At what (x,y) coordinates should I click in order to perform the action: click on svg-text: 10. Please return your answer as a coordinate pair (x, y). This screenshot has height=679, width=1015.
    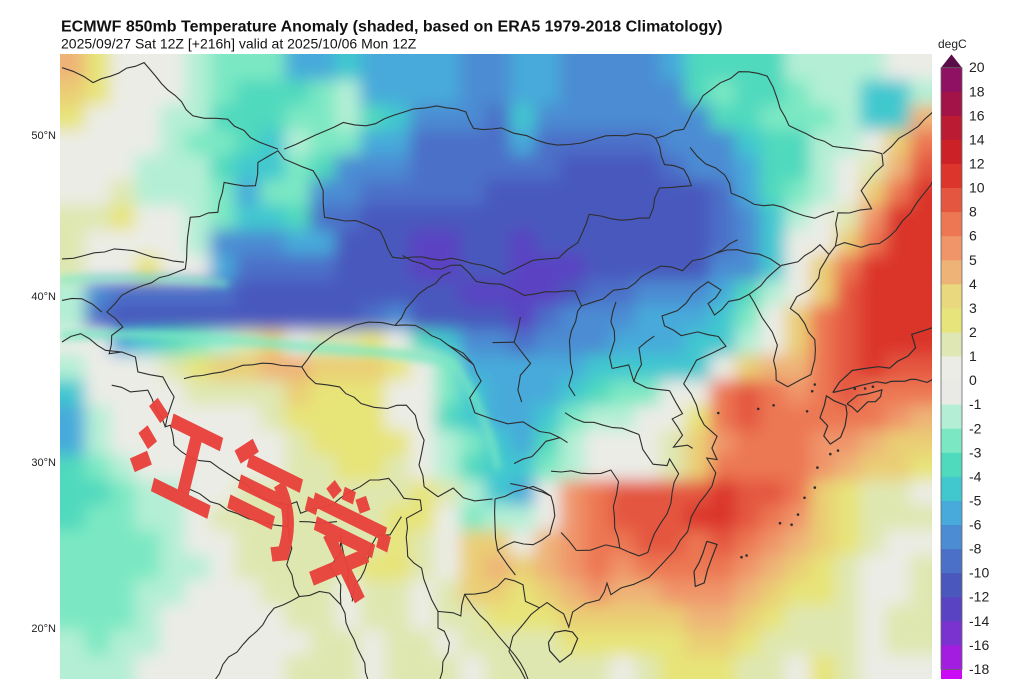
    Looking at the image, I should click on (977, 188).